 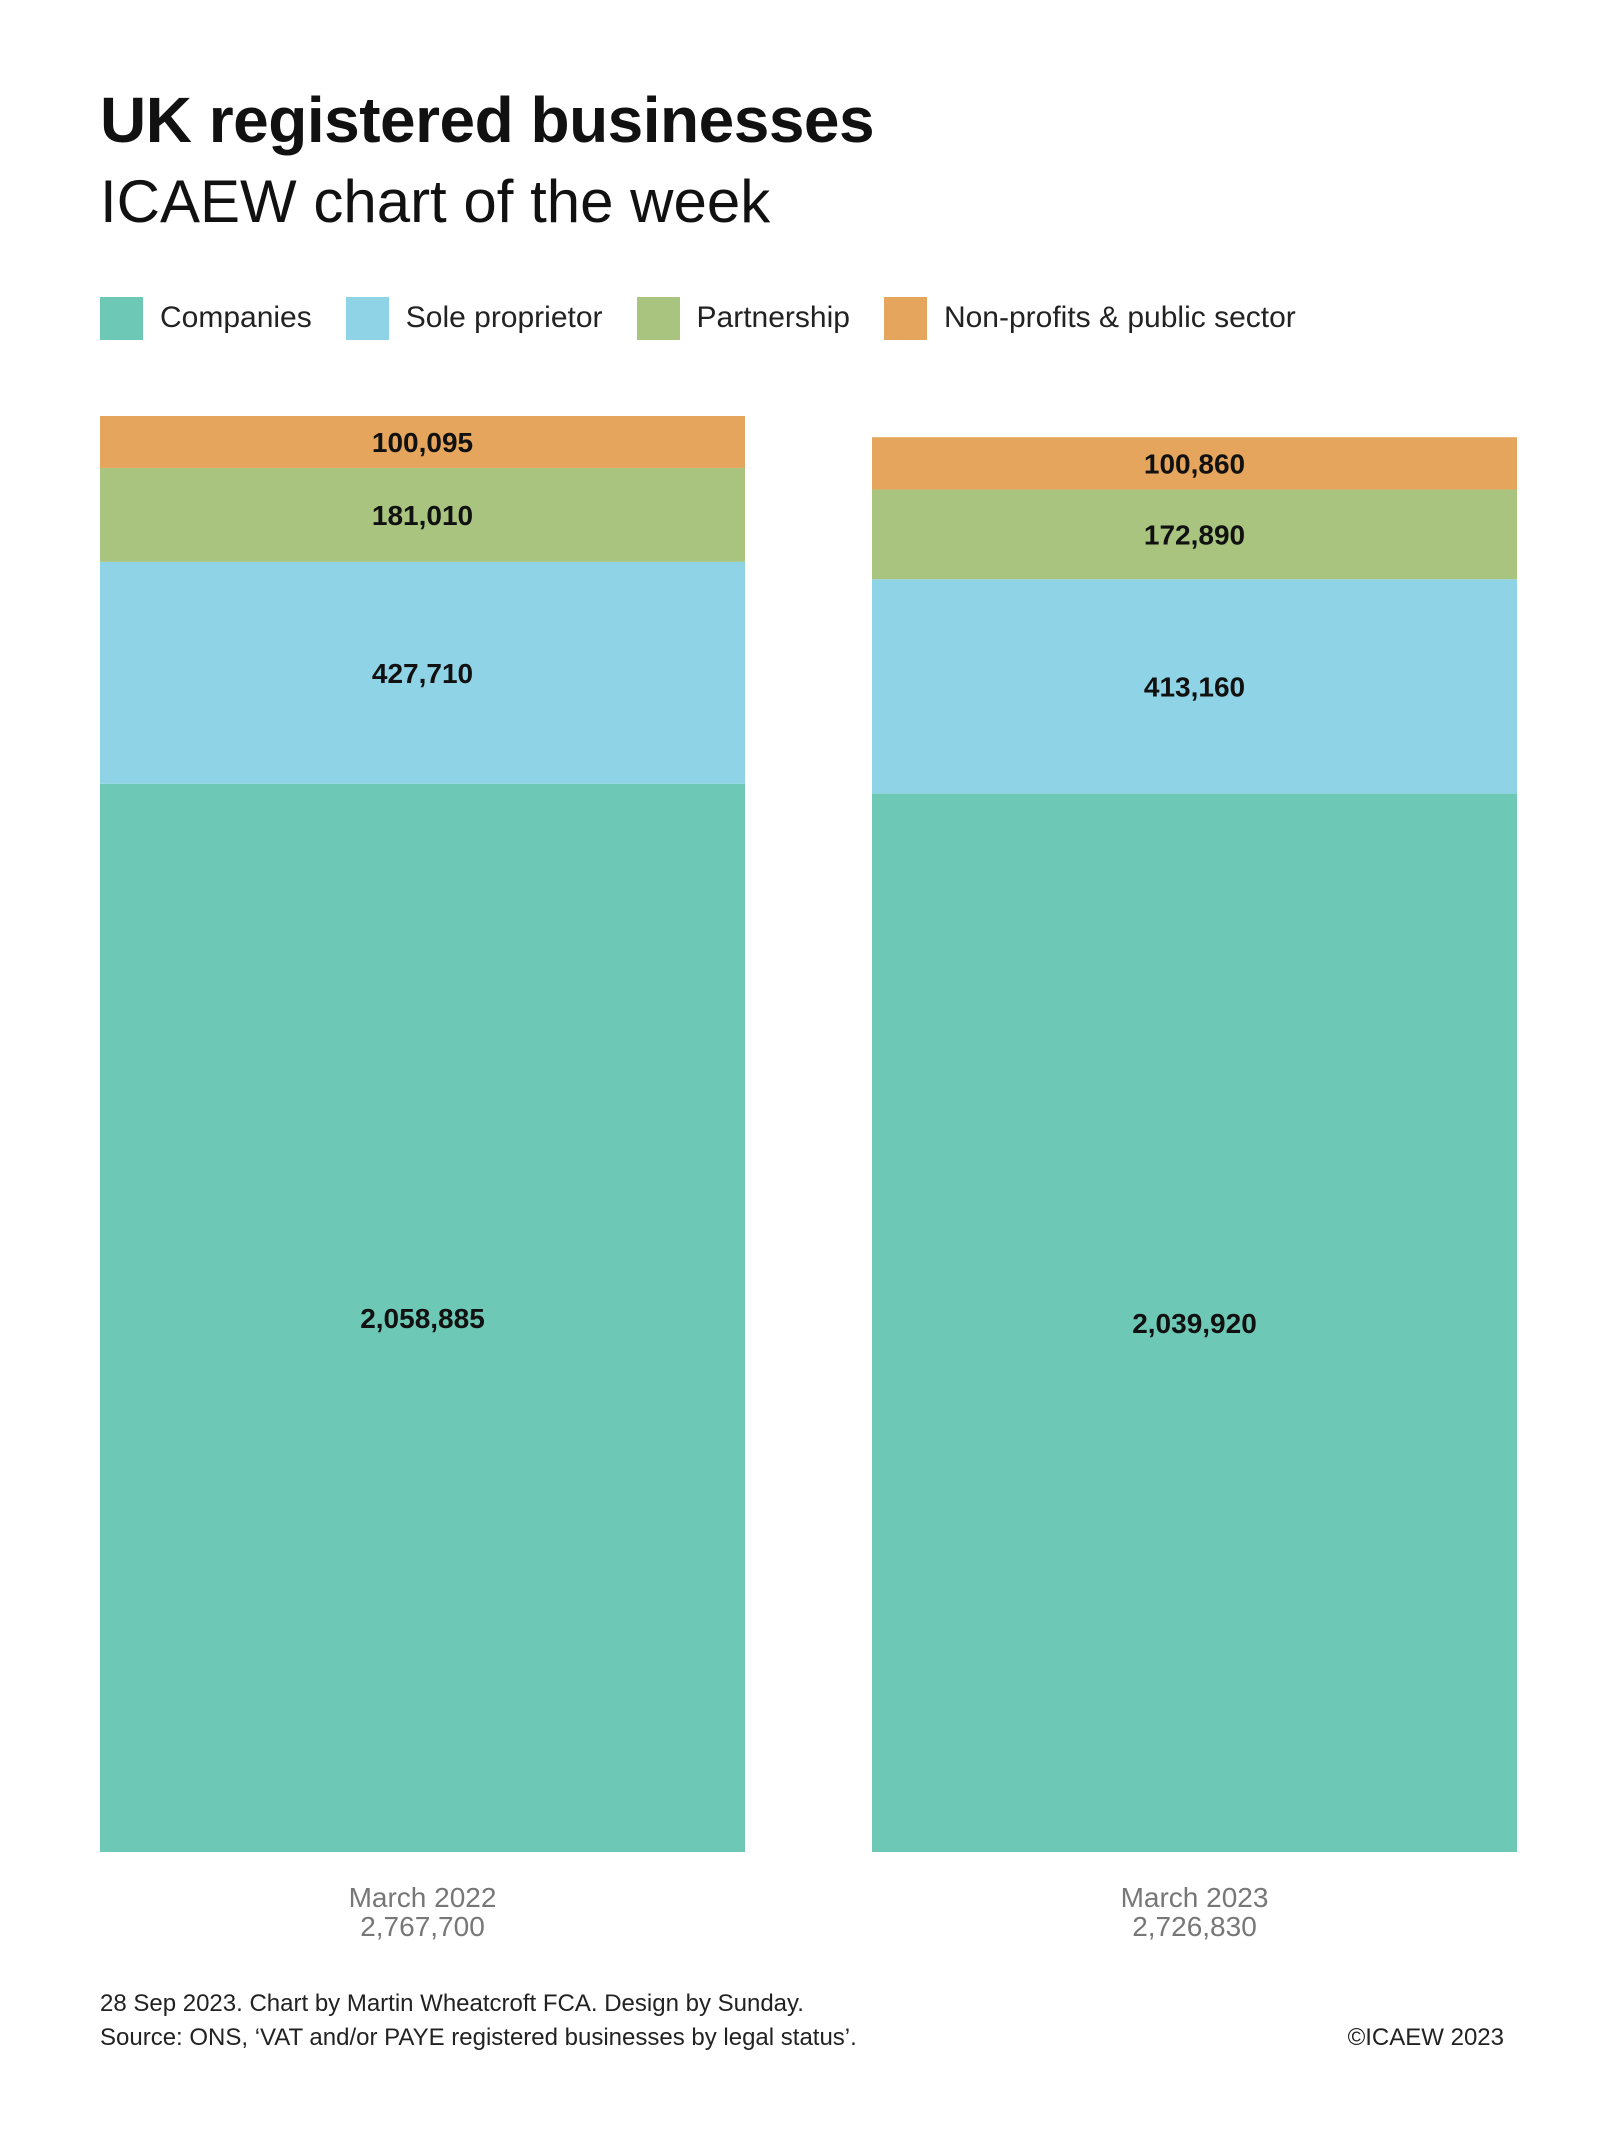 I want to click on data-label-companies-0: 2,058,885, so click(x=422, y=1318).